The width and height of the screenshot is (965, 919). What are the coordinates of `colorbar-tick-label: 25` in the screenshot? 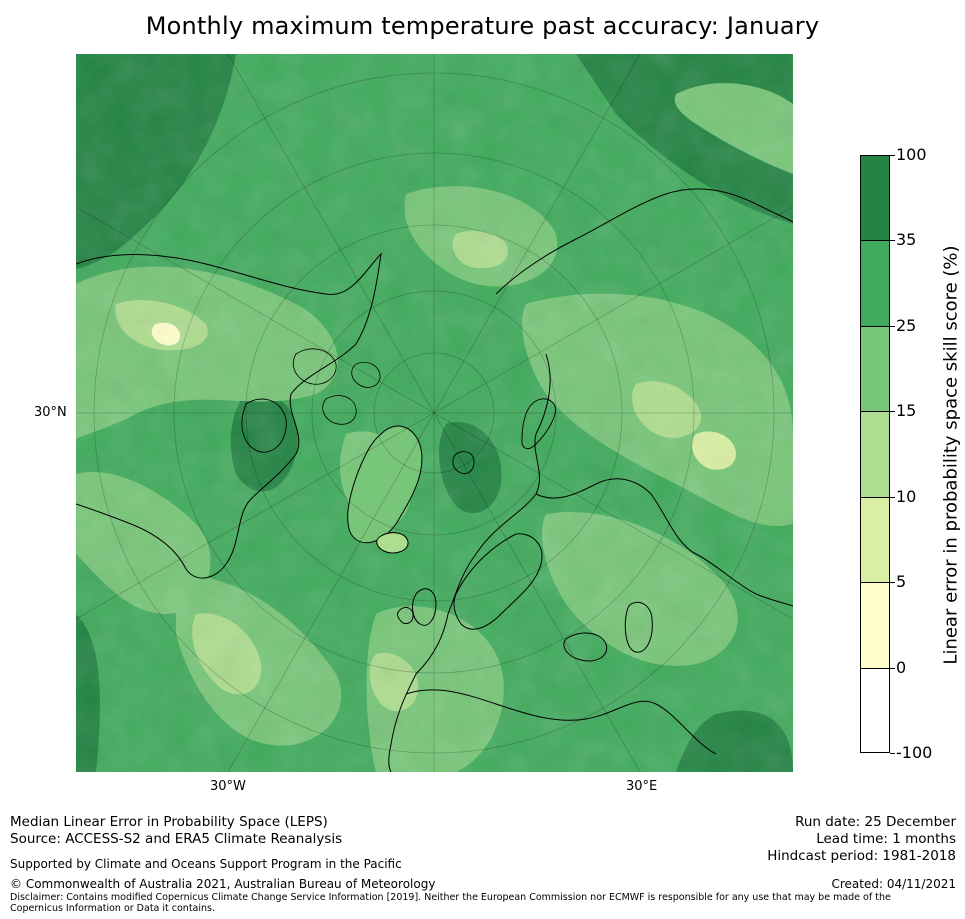 It's located at (906, 325).